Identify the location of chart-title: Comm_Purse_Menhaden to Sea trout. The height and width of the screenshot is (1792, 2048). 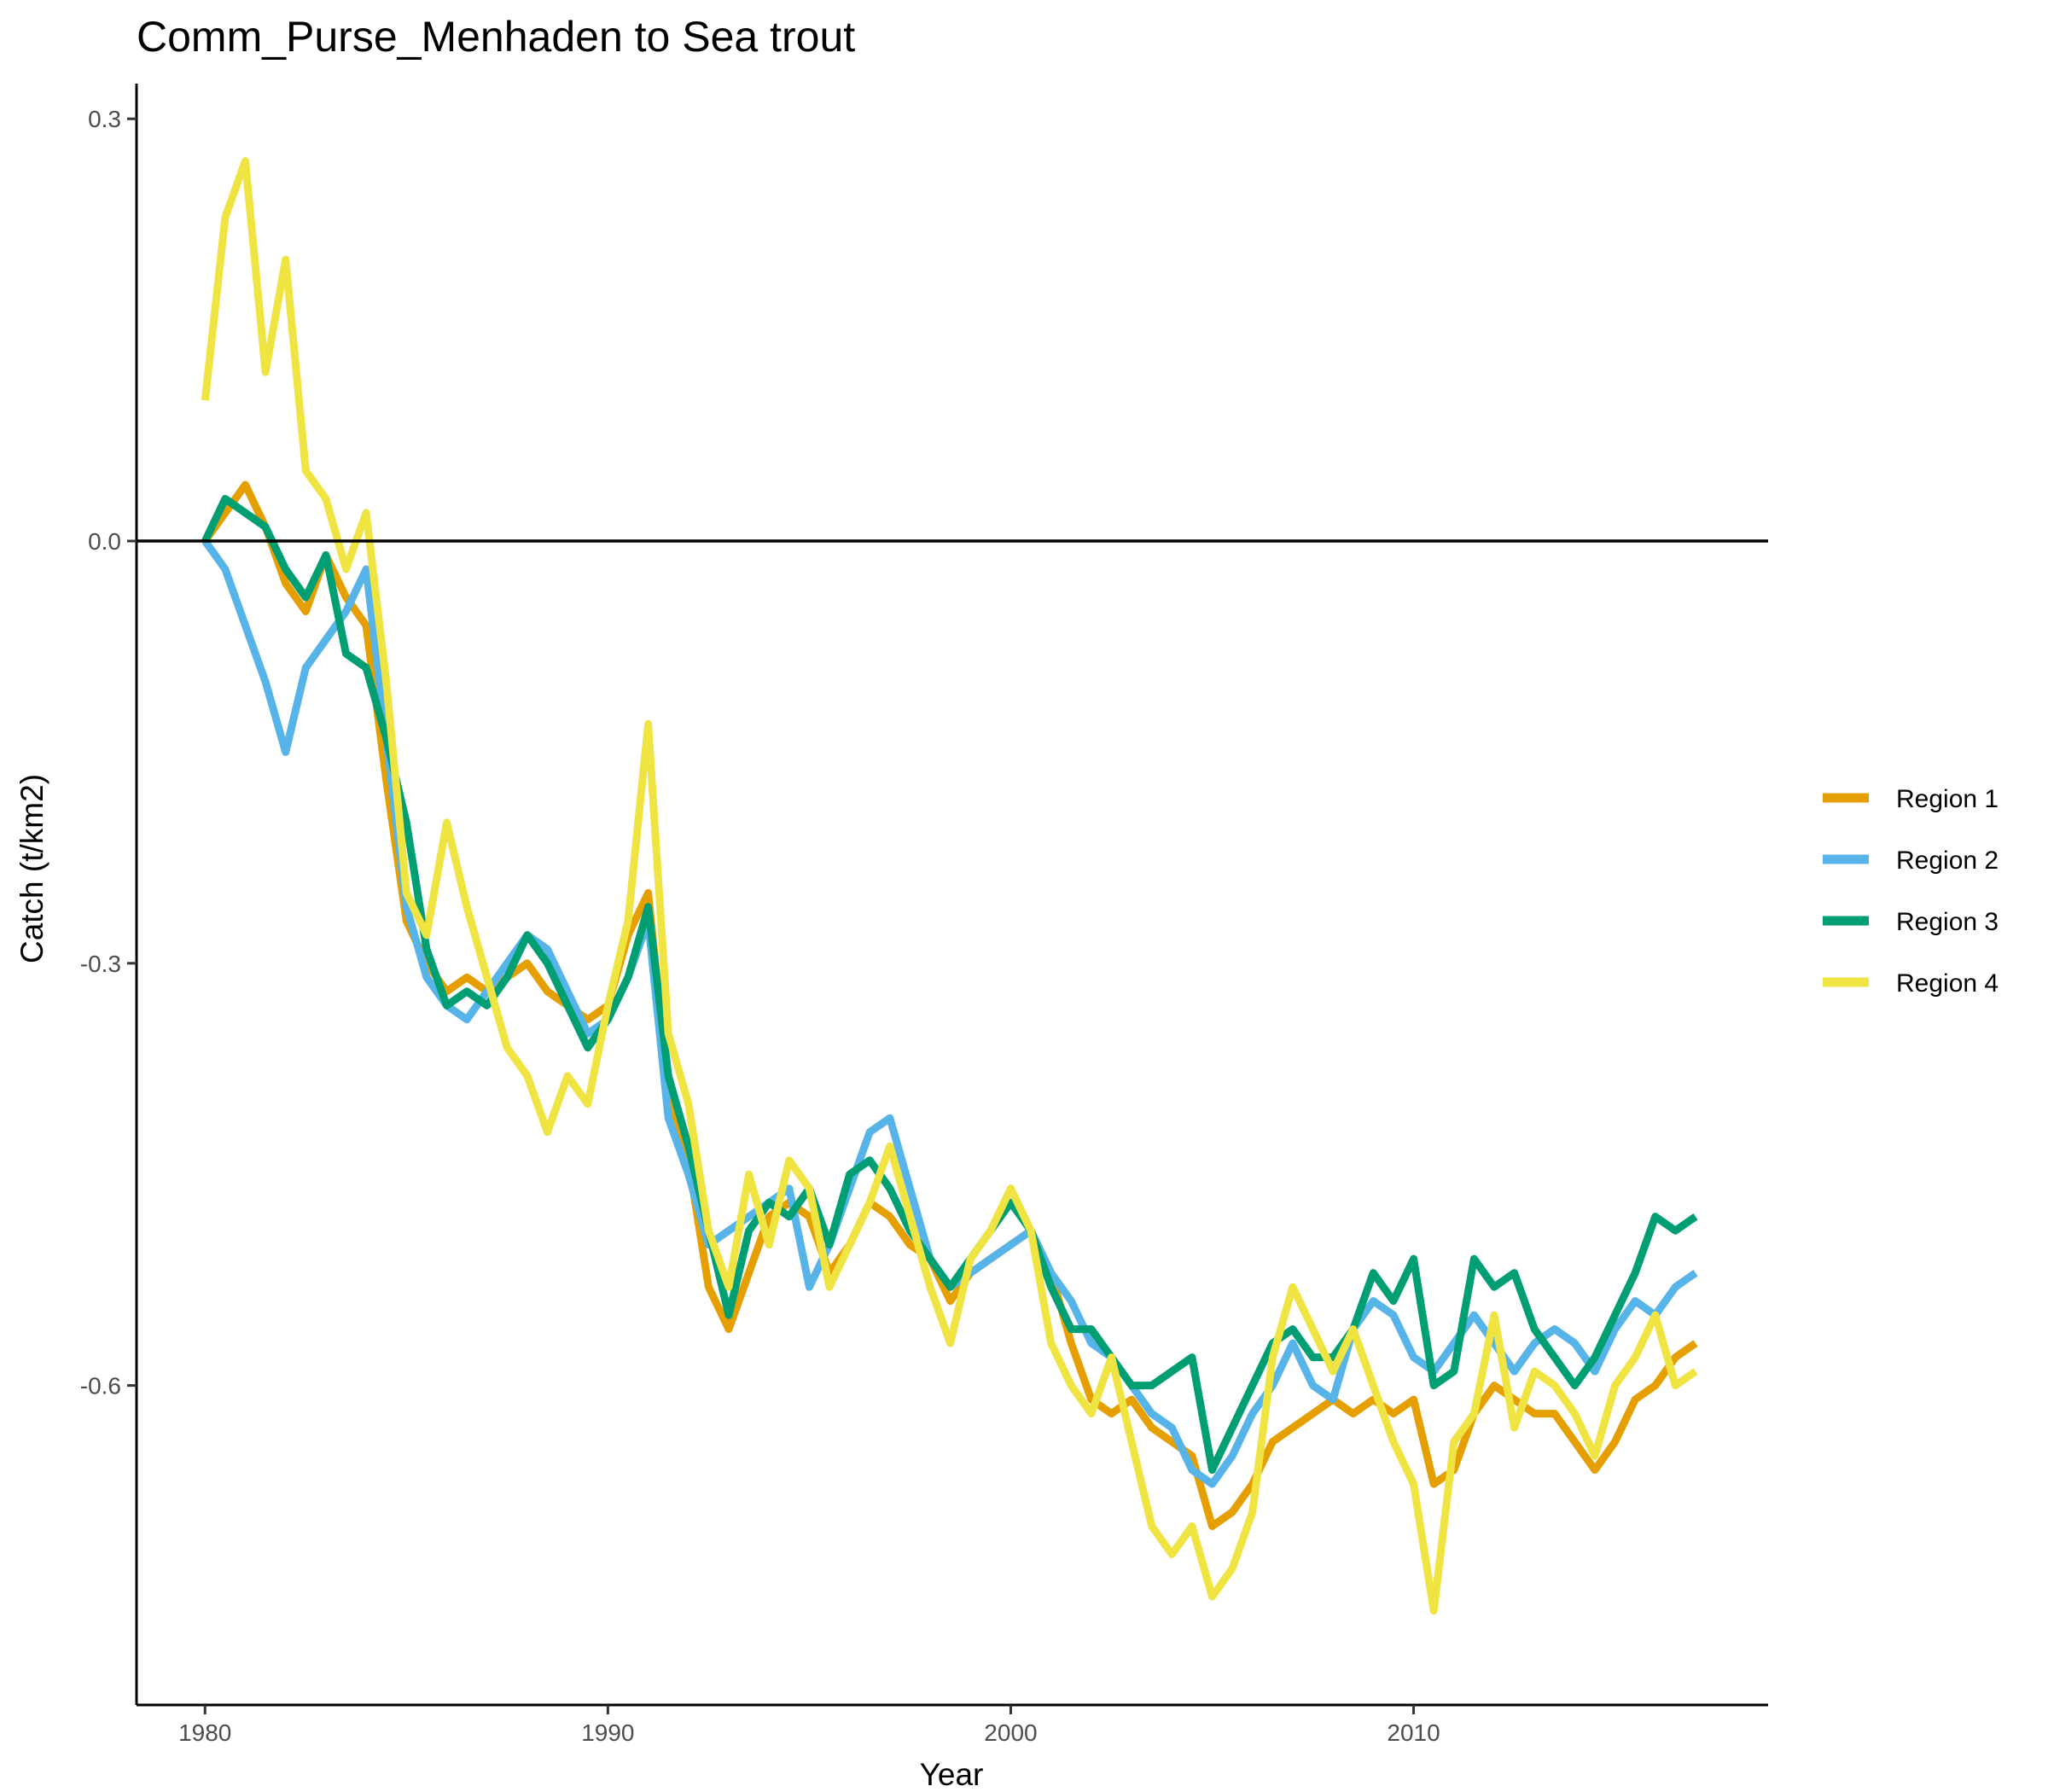
(496, 37).